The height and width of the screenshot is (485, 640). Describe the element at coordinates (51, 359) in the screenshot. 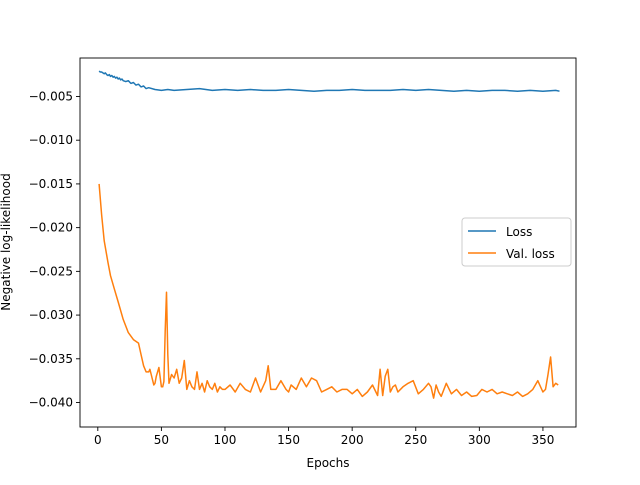

I see `y-tick-label: −0.035` at that location.